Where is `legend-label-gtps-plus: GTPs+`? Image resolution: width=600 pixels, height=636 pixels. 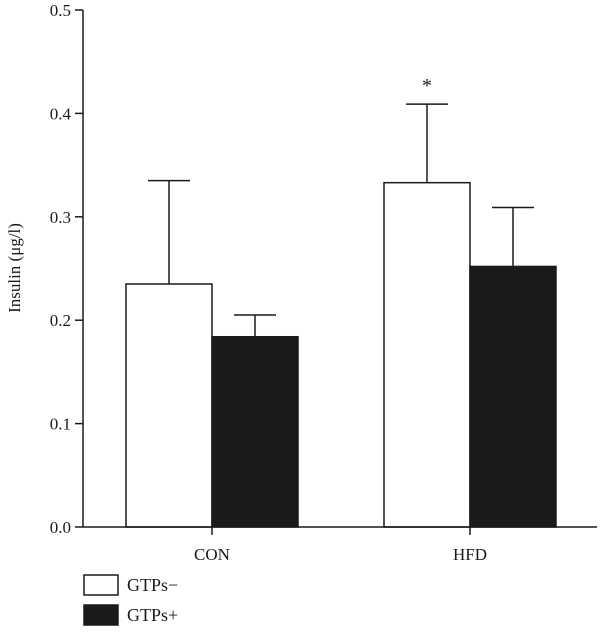
legend-label-gtps-plus: GTPs+ is located at coordinates (152, 615).